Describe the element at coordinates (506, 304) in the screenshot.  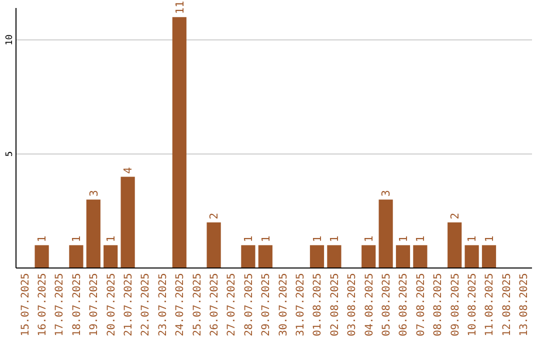
I see `x-tick-label: 12.08.2025` at that location.